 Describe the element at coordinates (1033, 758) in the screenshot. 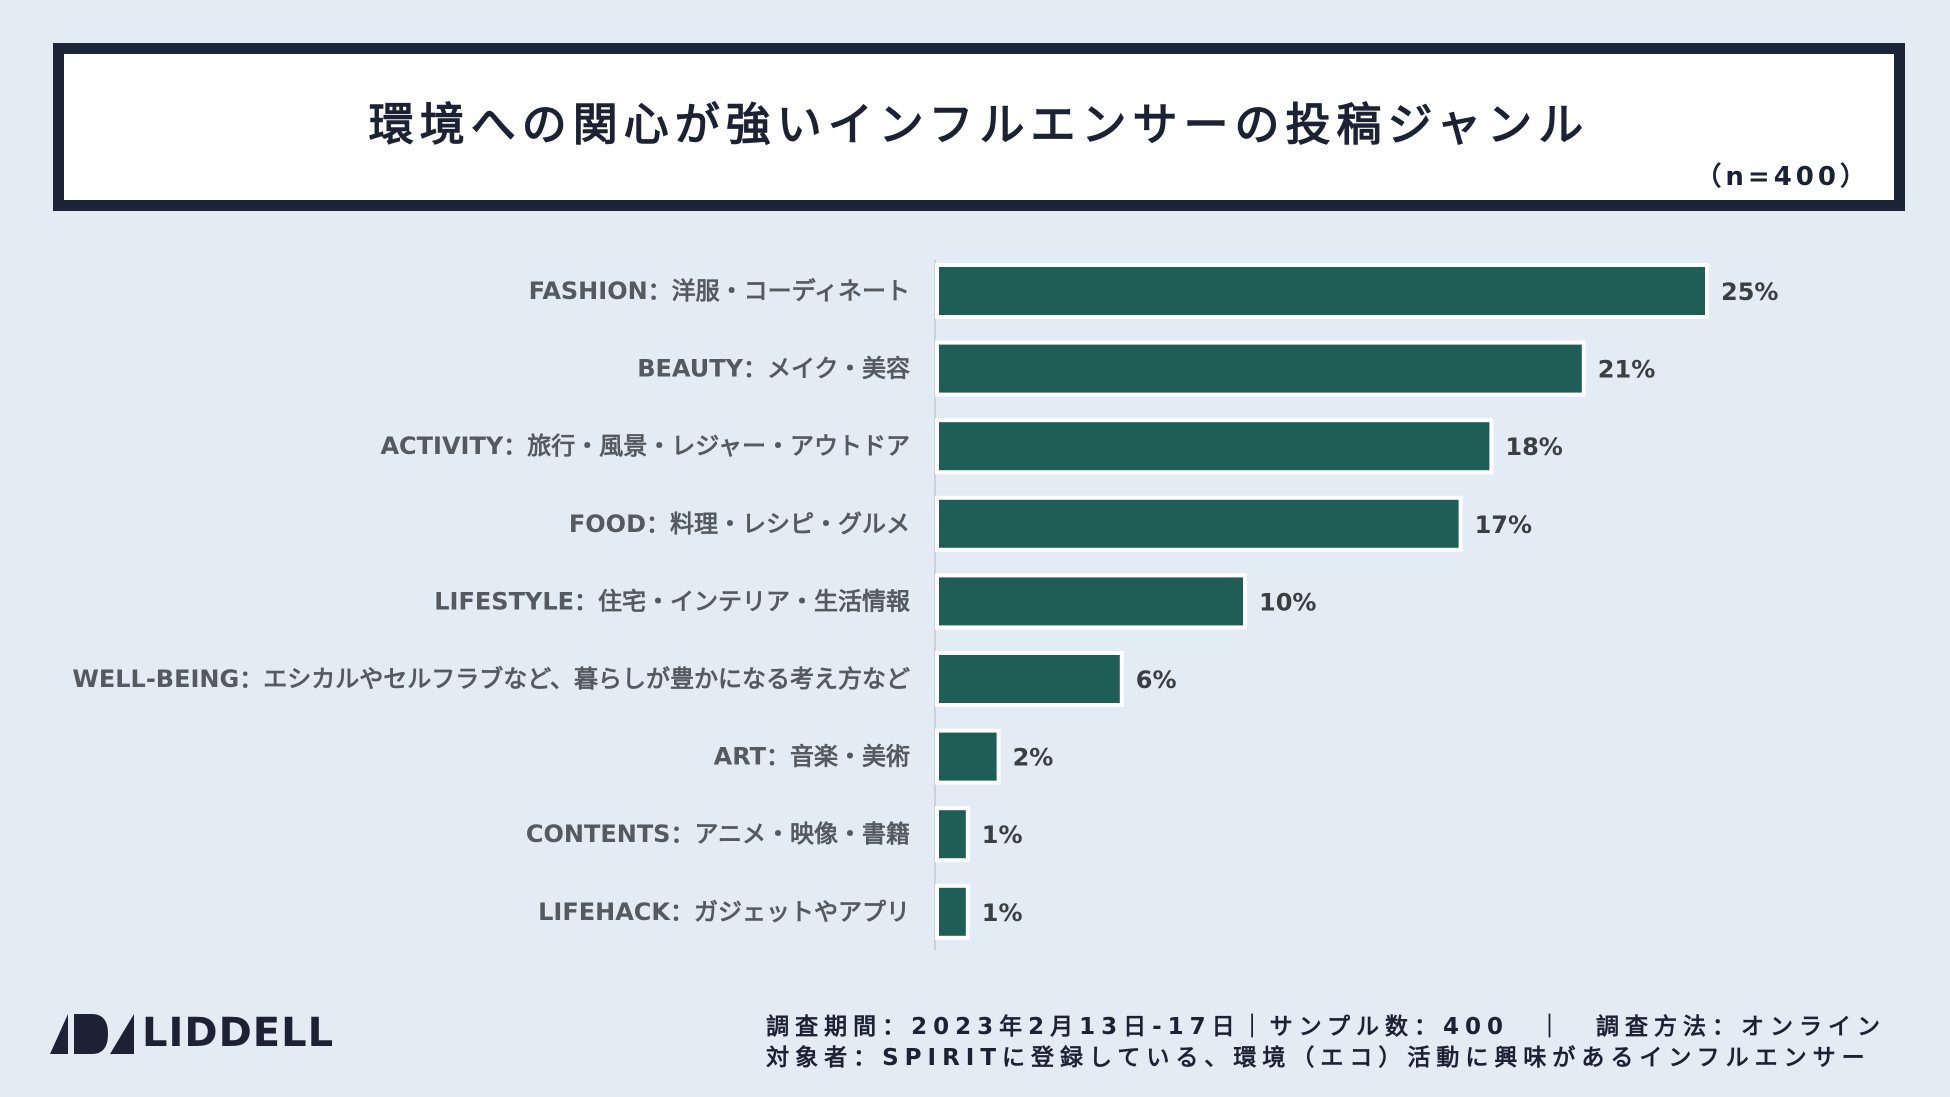

I see `value-label: 2%` at that location.